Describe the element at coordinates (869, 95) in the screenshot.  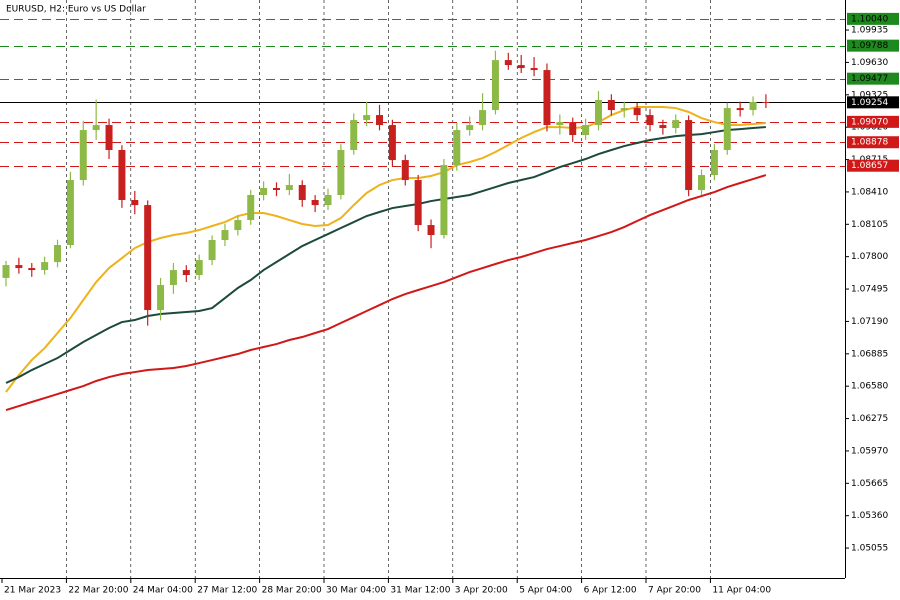
I see `y-tick-label: 1.09325` at that location.